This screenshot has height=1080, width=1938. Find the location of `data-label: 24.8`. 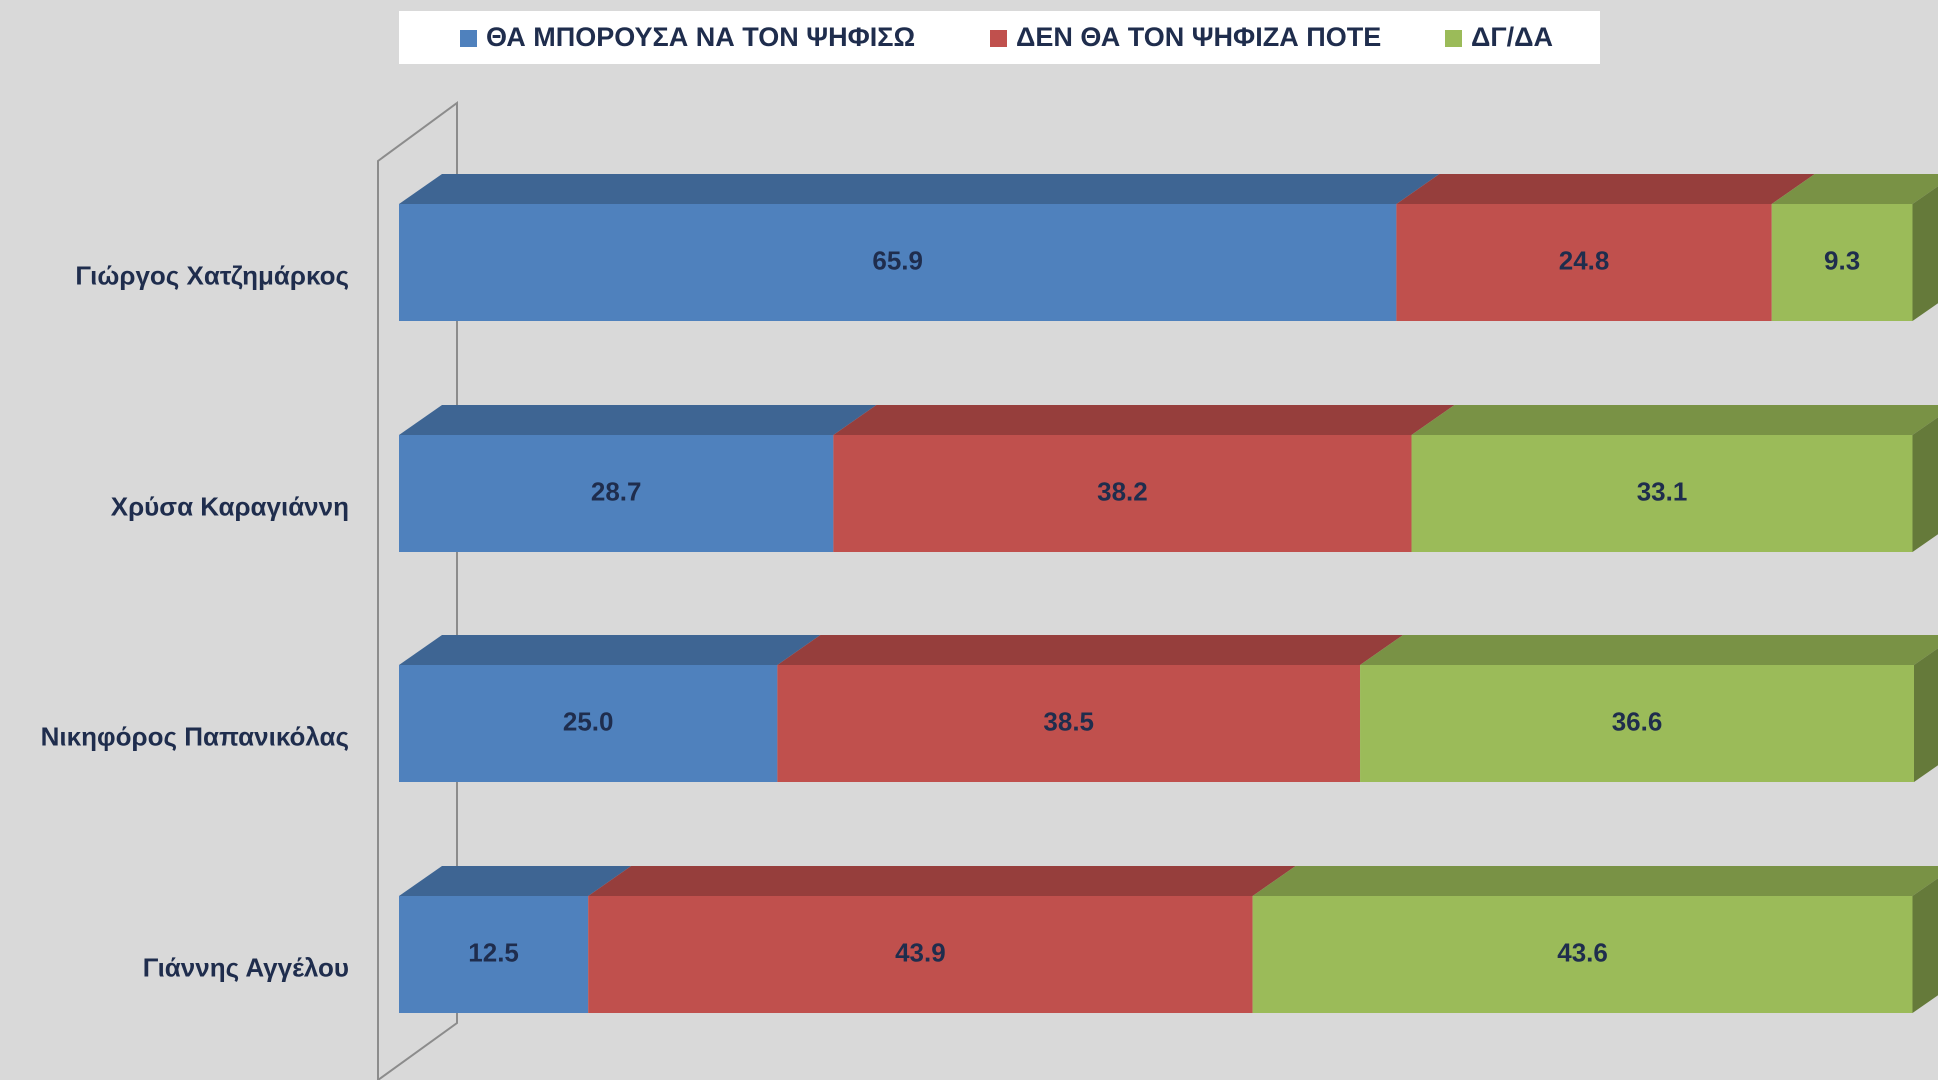

data-label: 24.8 is located at coordinates (1584, 260).